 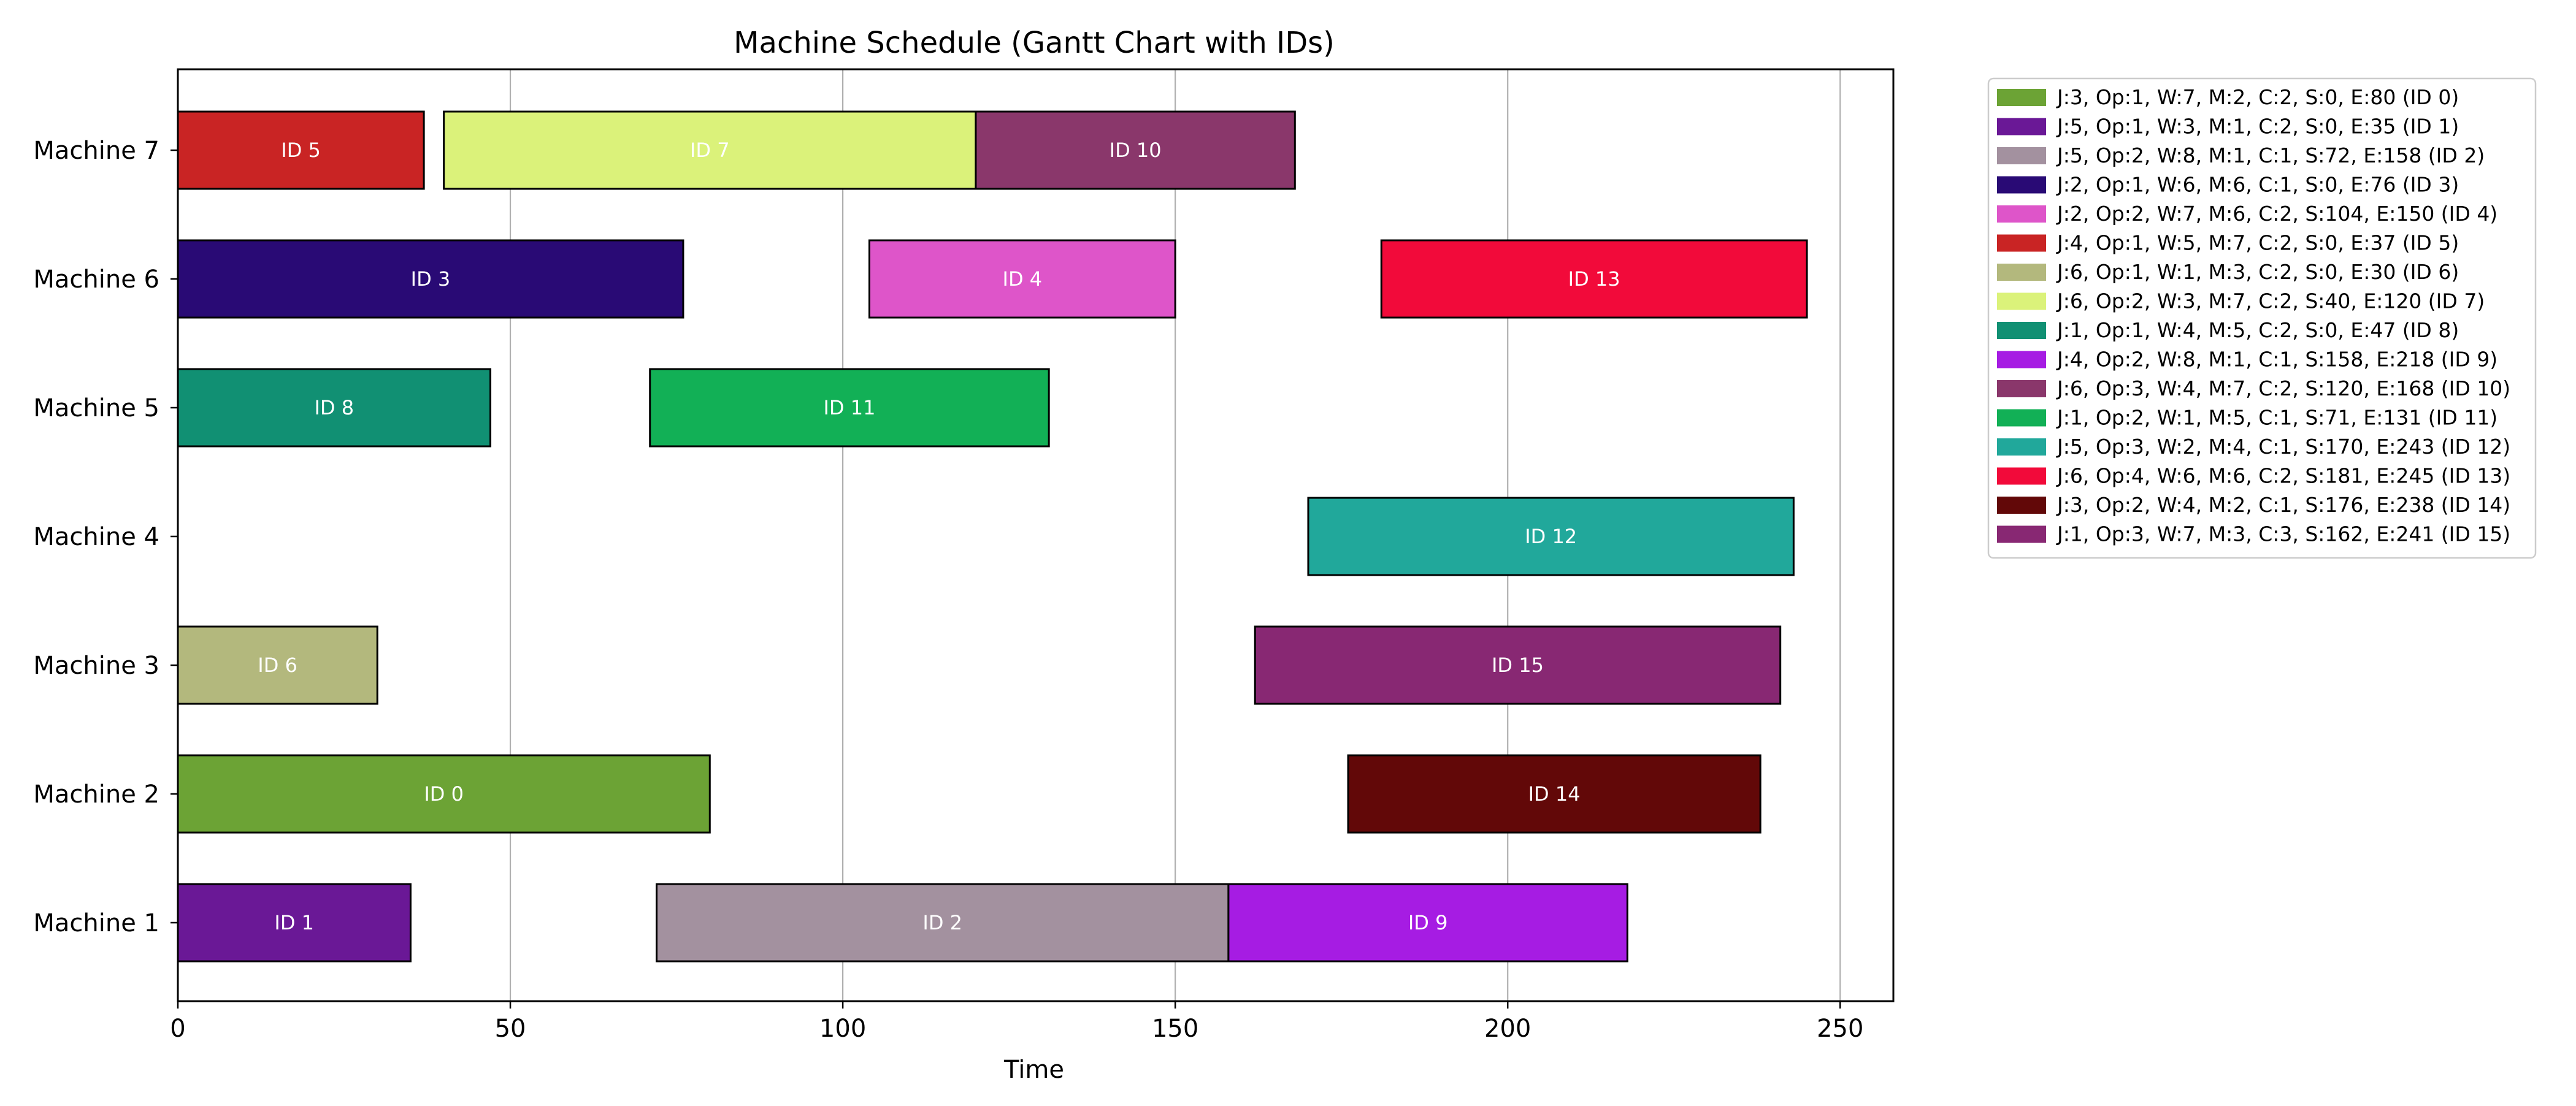 I want to click on x-tick-label-150: 150, so click(x=1175, y=1029).